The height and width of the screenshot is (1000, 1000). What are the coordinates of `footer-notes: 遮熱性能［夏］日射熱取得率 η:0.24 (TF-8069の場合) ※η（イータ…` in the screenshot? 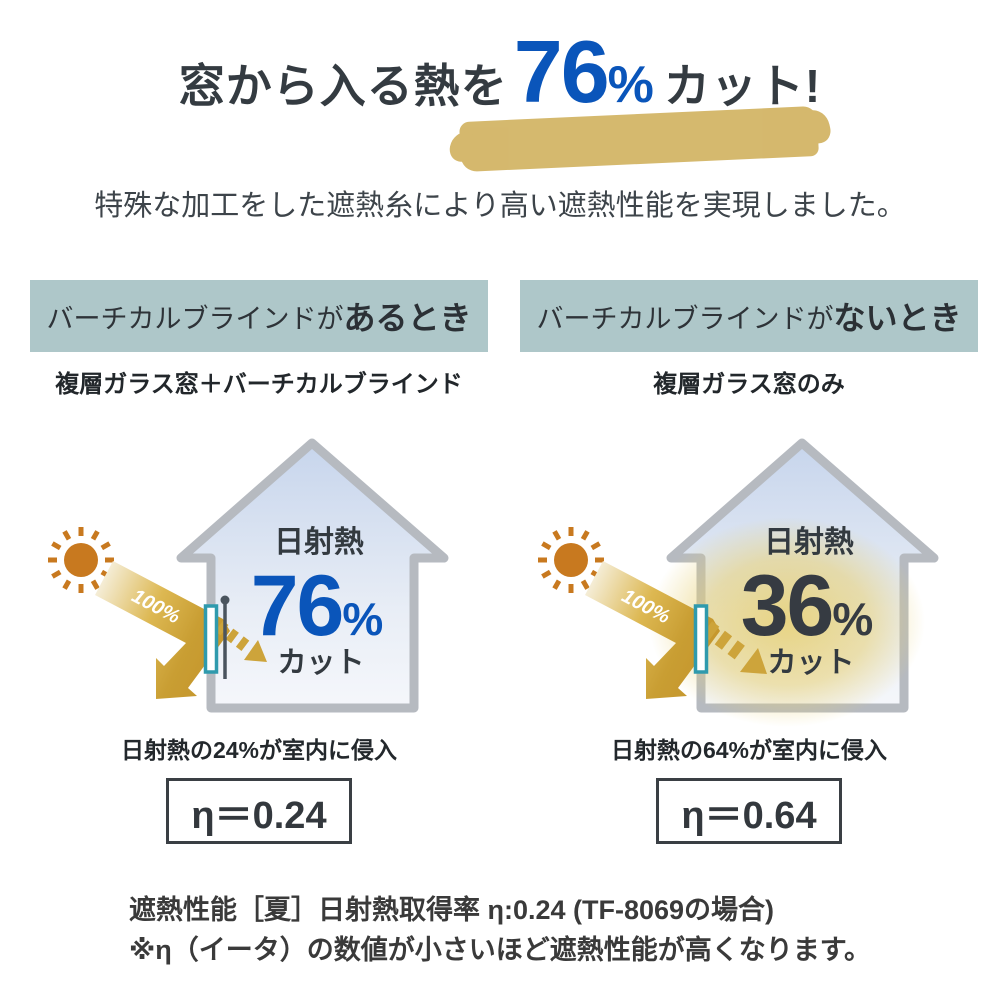 It's located at (500, 930).